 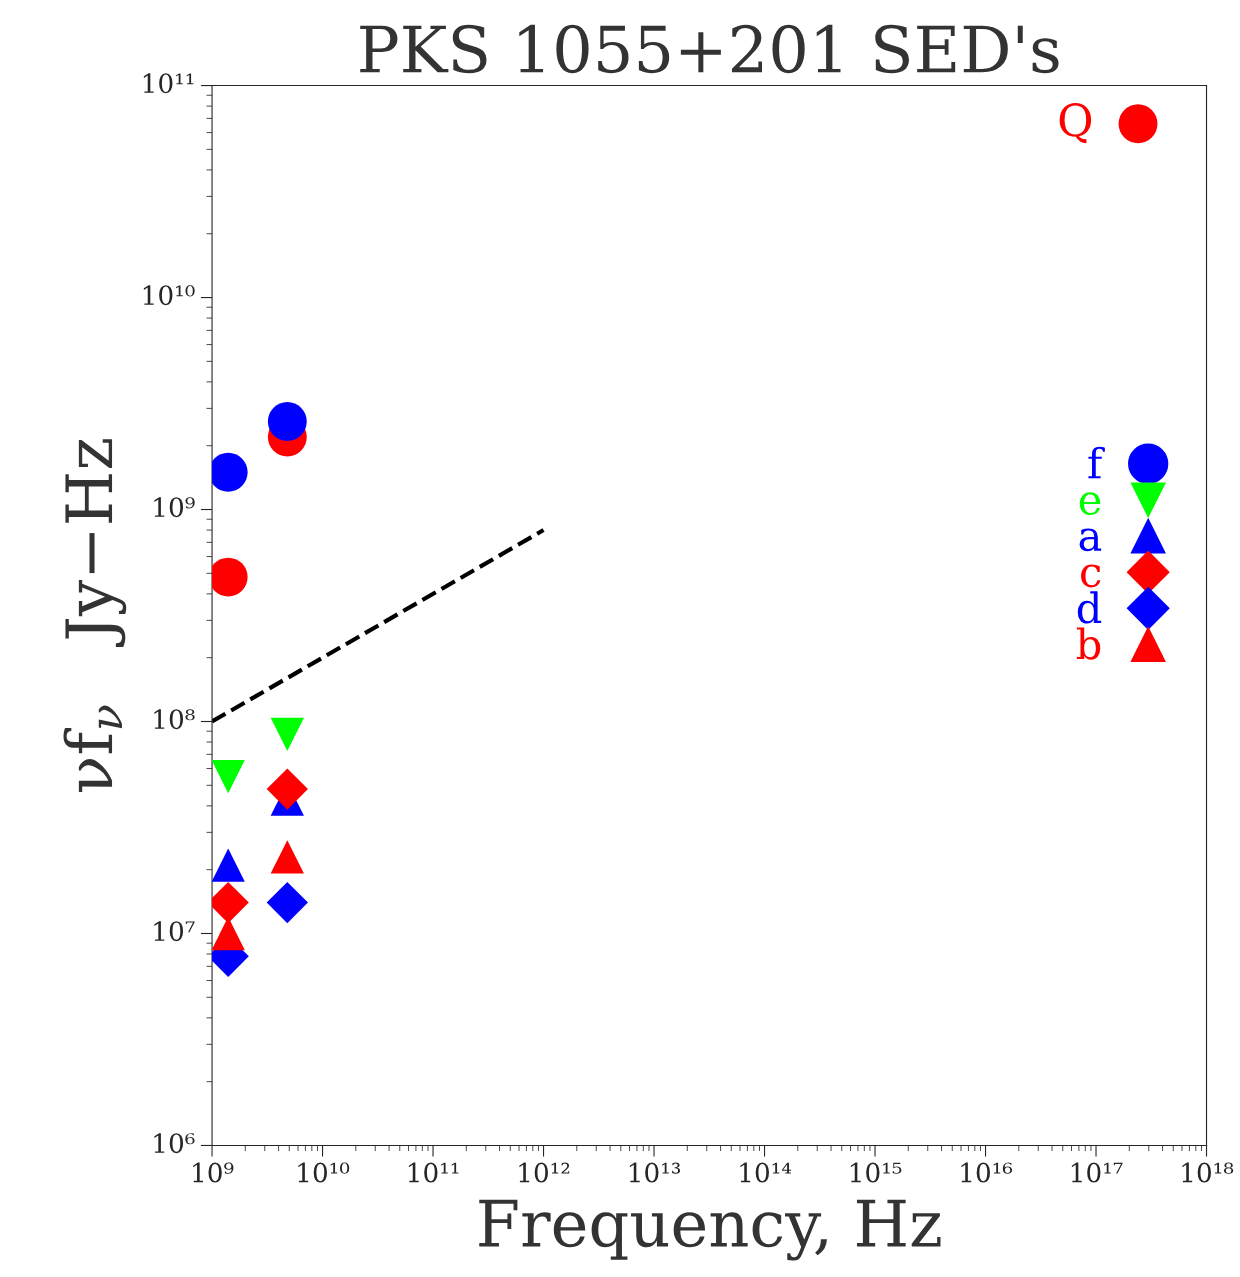 I want to click on x-tick-label: 10¹⁵, so click(x=876, y=1172).